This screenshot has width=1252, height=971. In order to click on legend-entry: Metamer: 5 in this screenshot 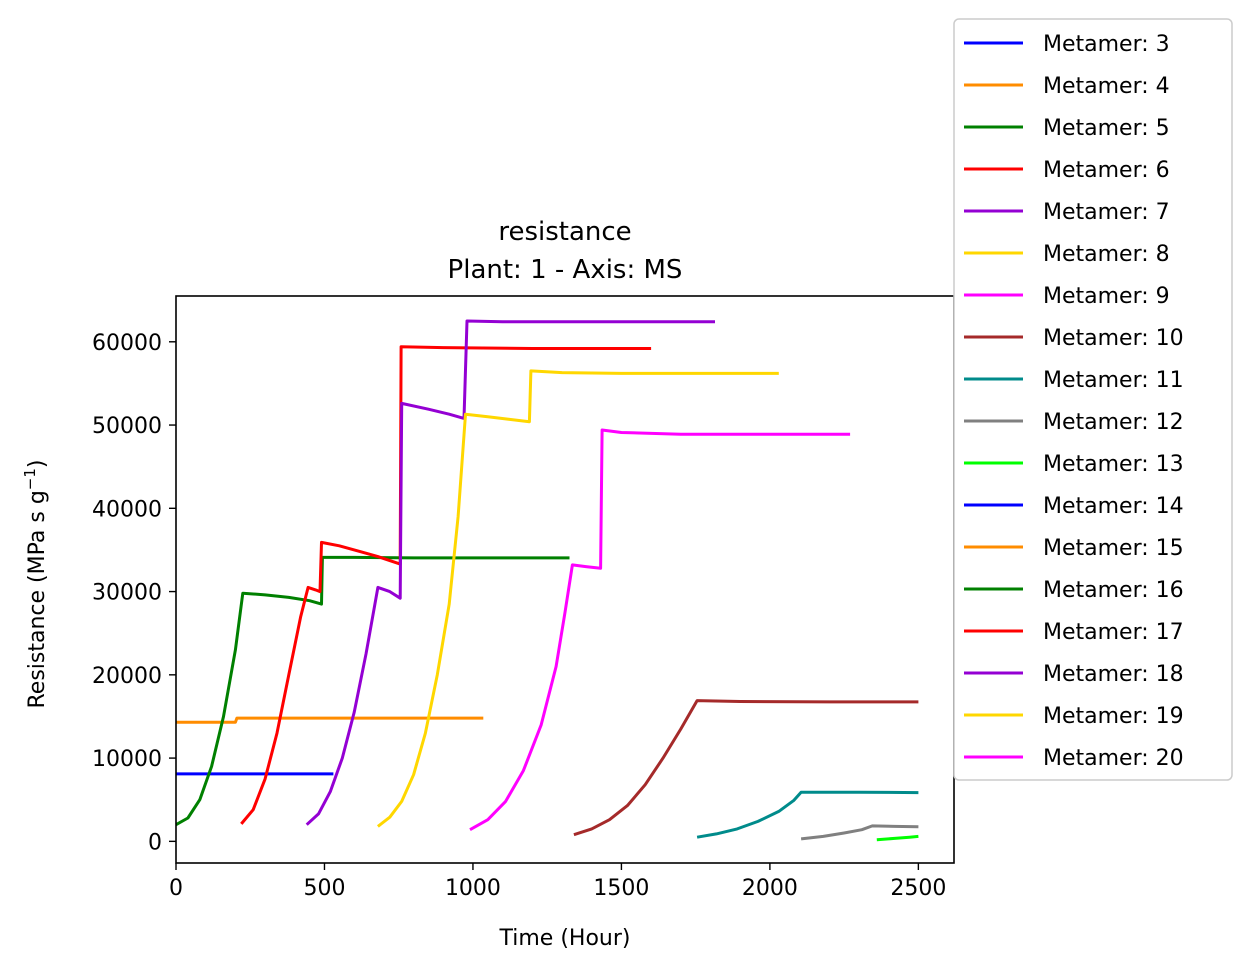, I will do `click(1067, 128)`.